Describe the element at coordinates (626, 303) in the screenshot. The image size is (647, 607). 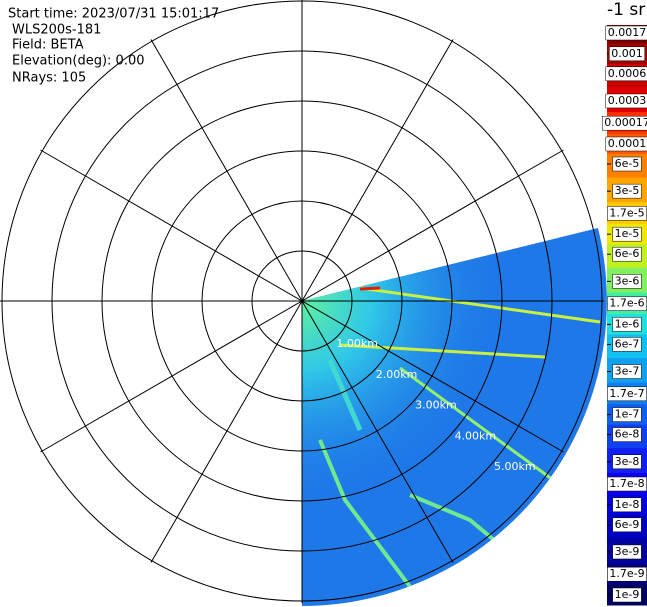
I see `colorbar-label: 1.7e-6` at that location.